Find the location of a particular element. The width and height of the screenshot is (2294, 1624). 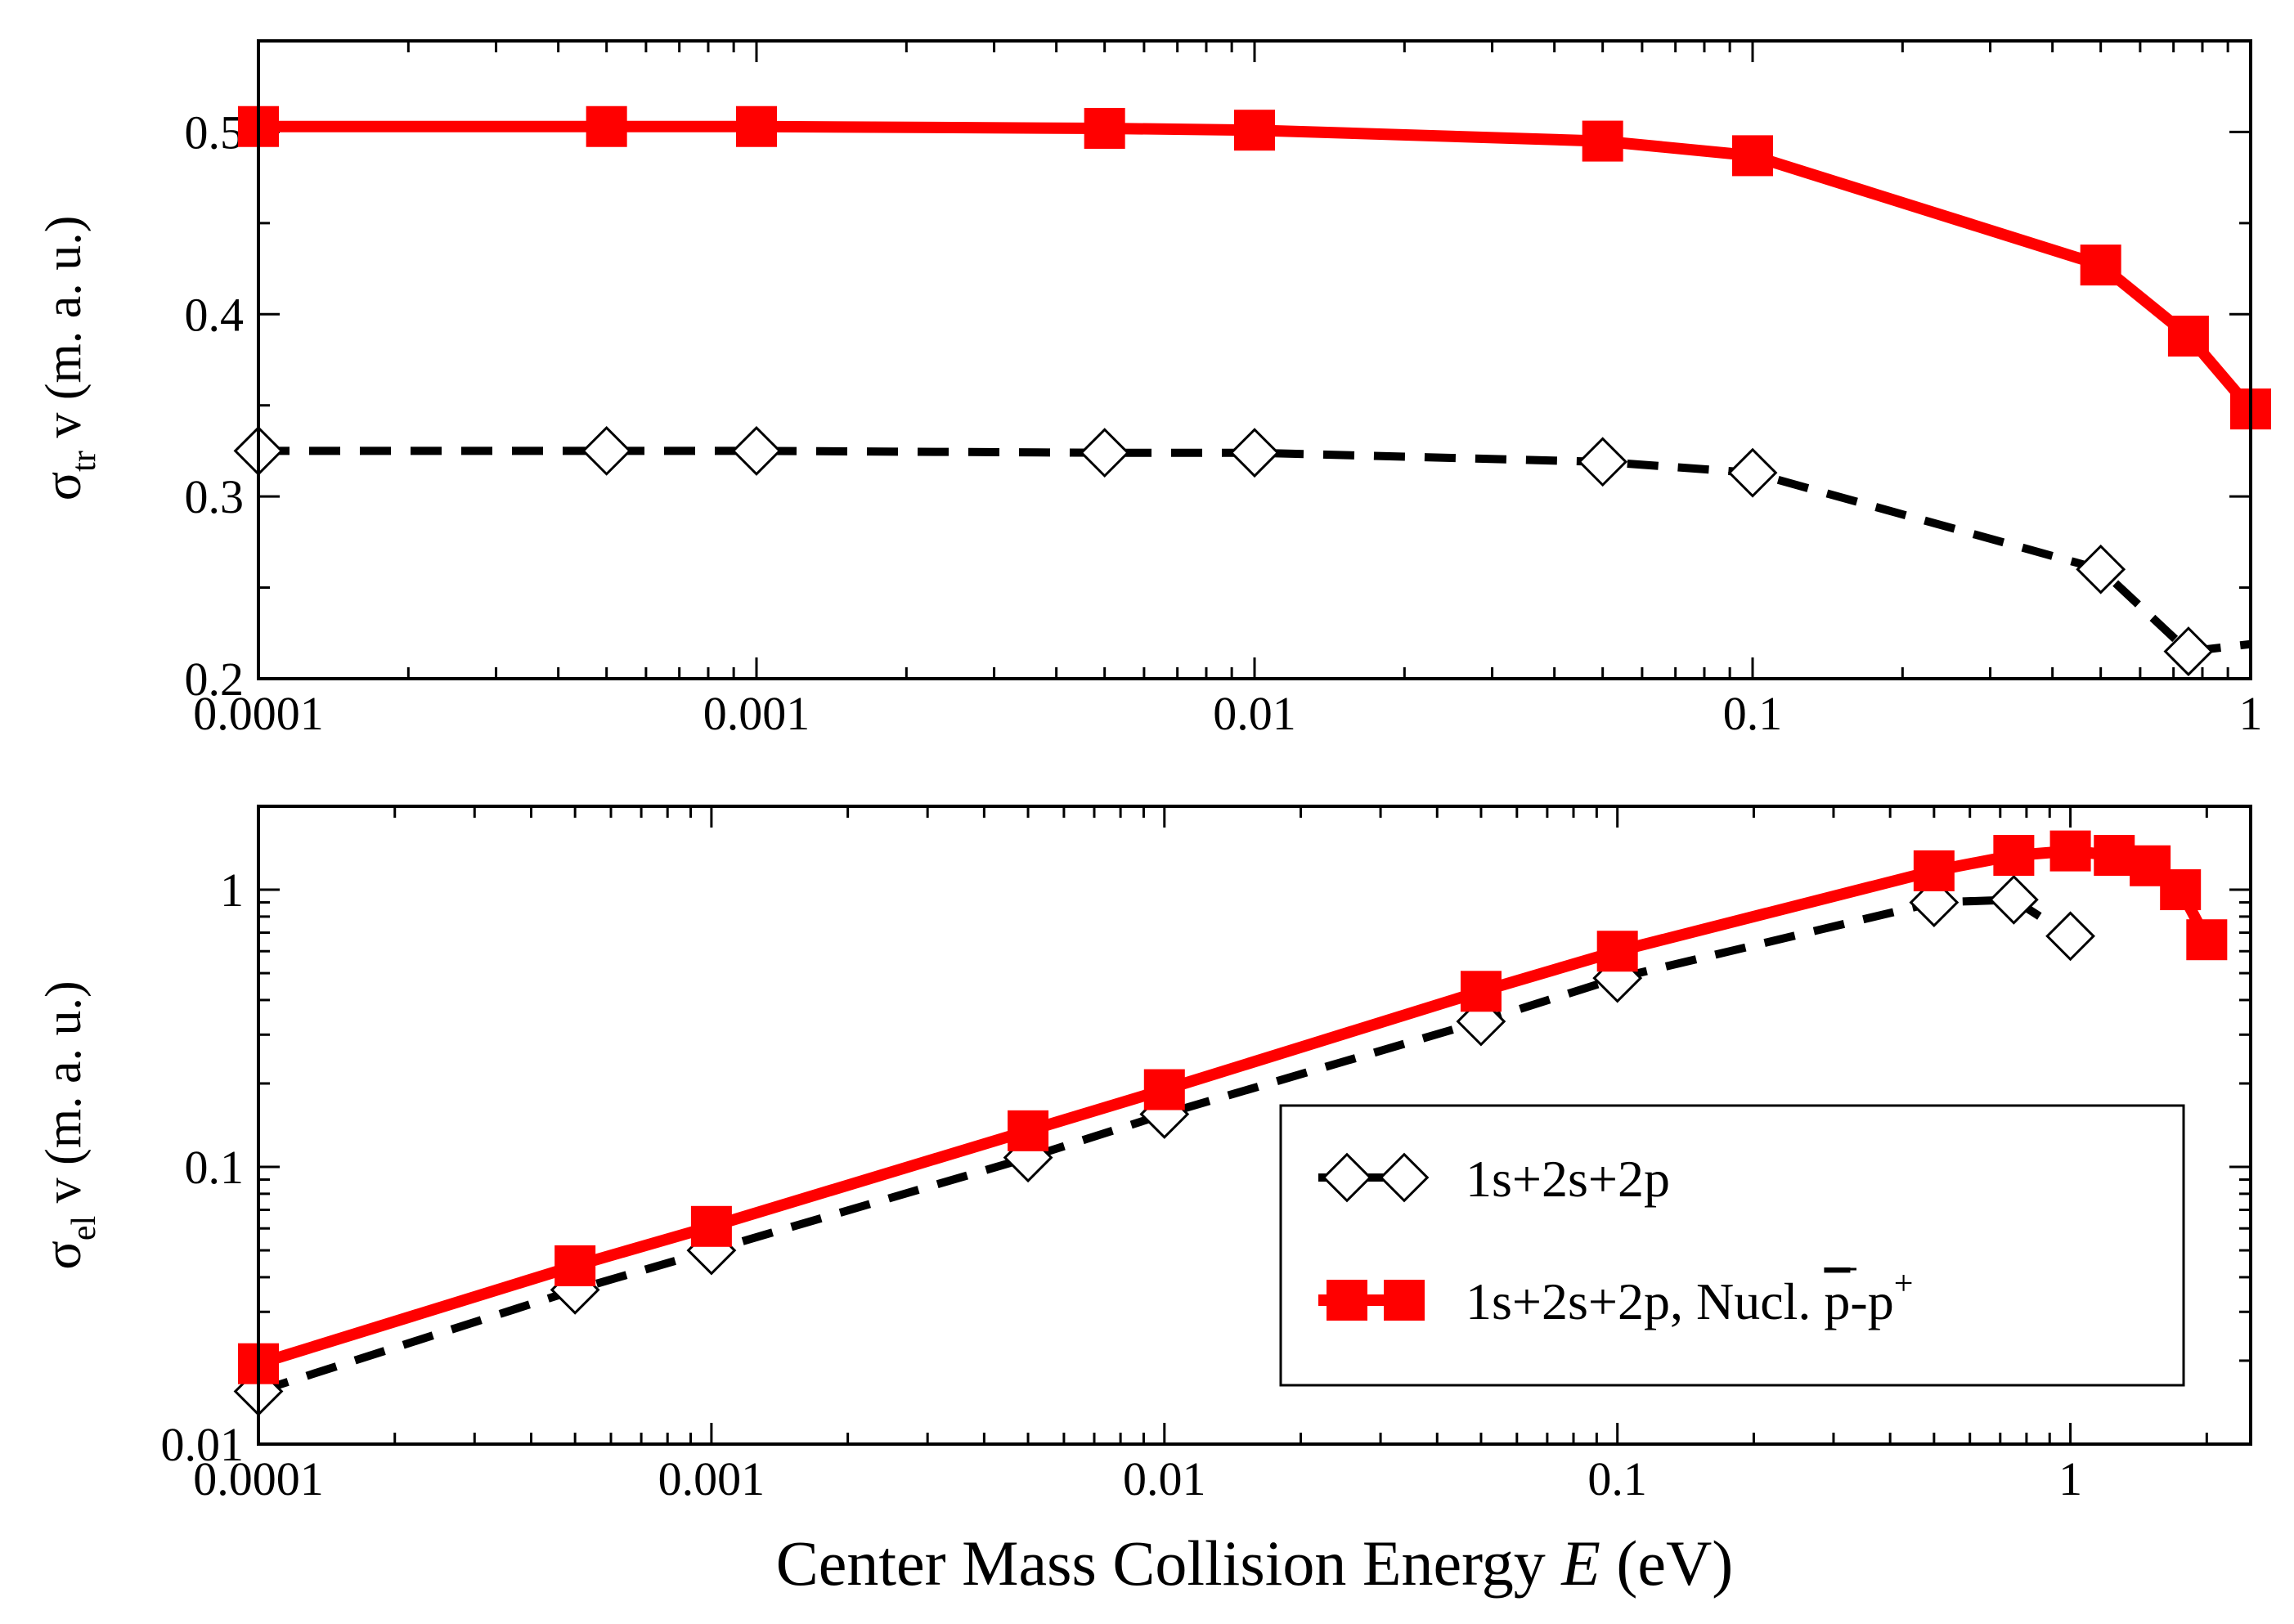

top-series-line-black is located at coordinates (1254, 551).